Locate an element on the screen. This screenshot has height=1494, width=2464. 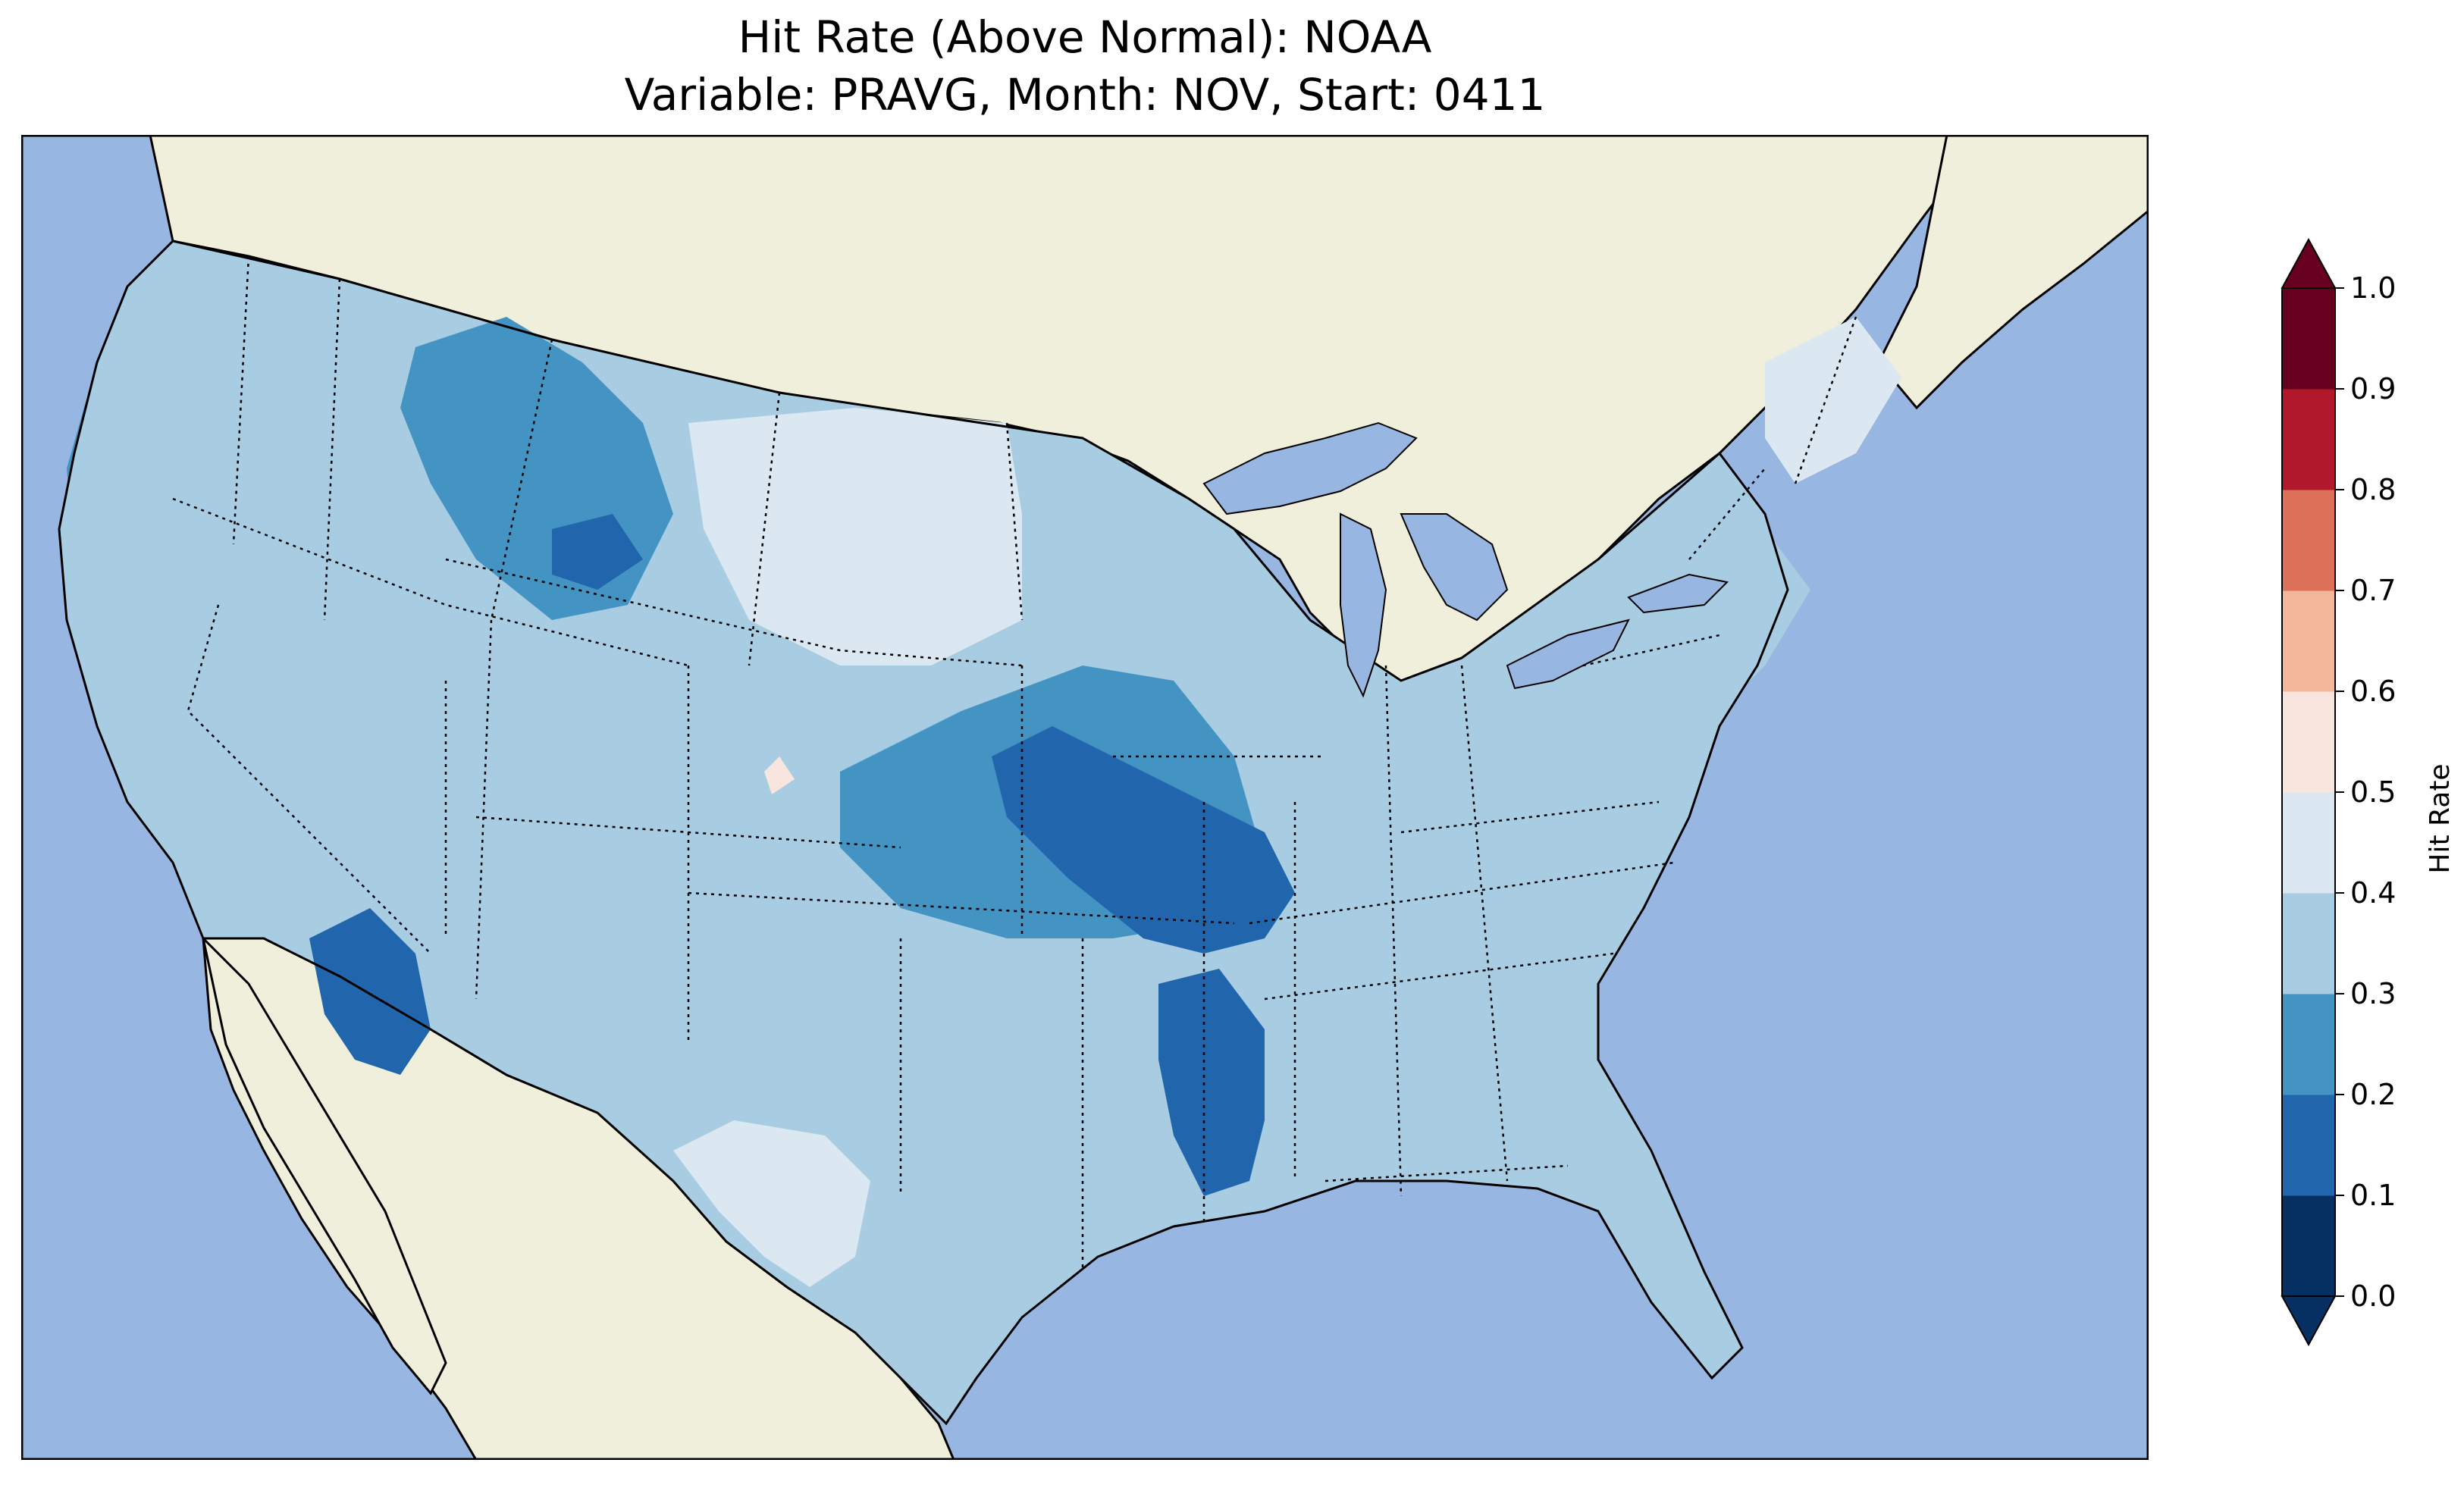
region-southeast is located at coordinates (1462, 1082).